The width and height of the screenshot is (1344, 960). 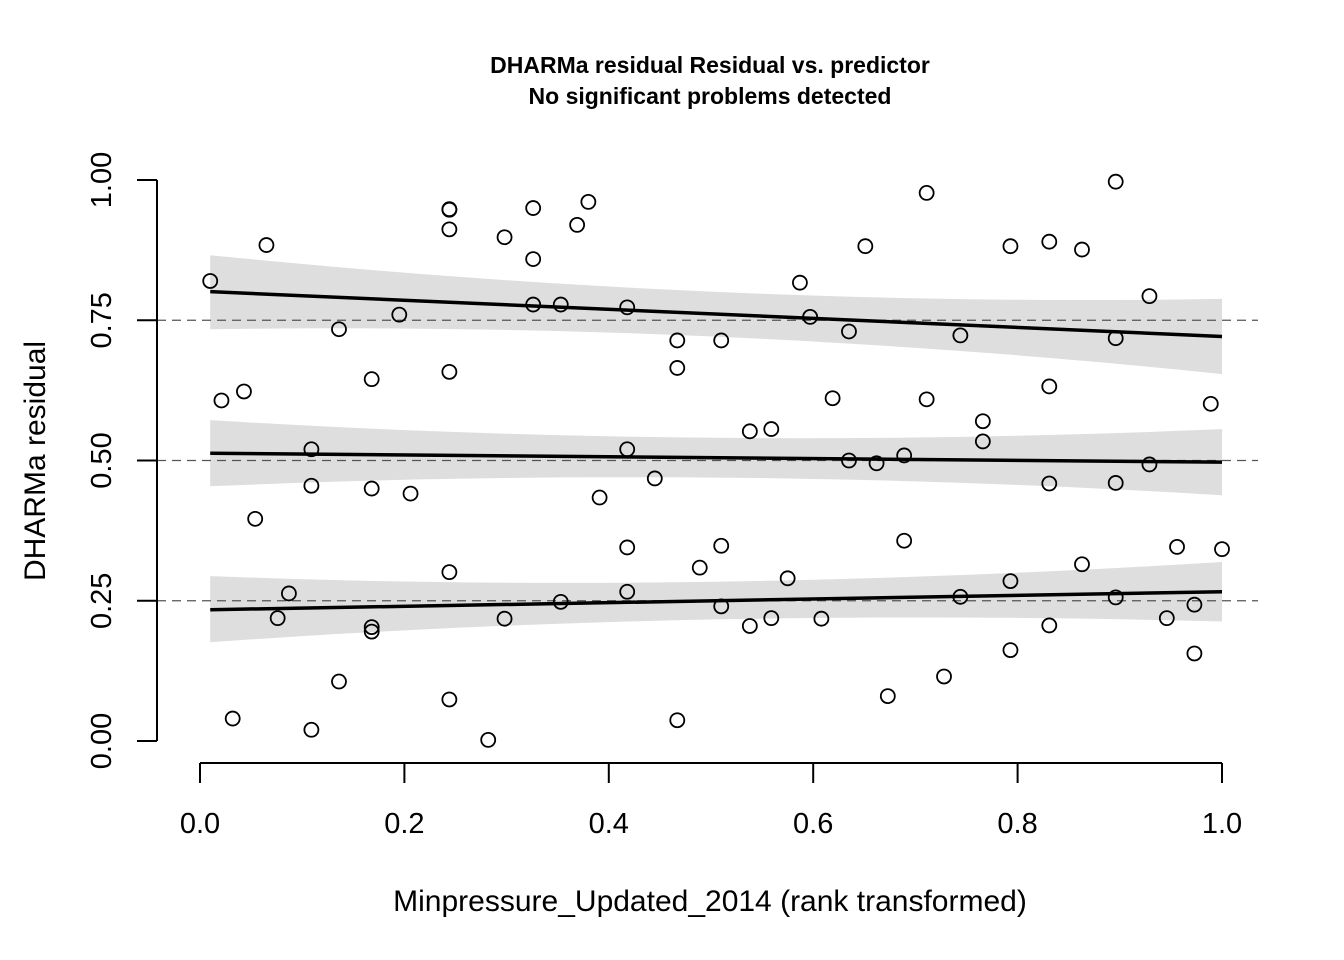 What do you see at coordinates (102, 180) in the screenshot?
I see `y-tick-label: 1.00` at bounding box center [102, 180].